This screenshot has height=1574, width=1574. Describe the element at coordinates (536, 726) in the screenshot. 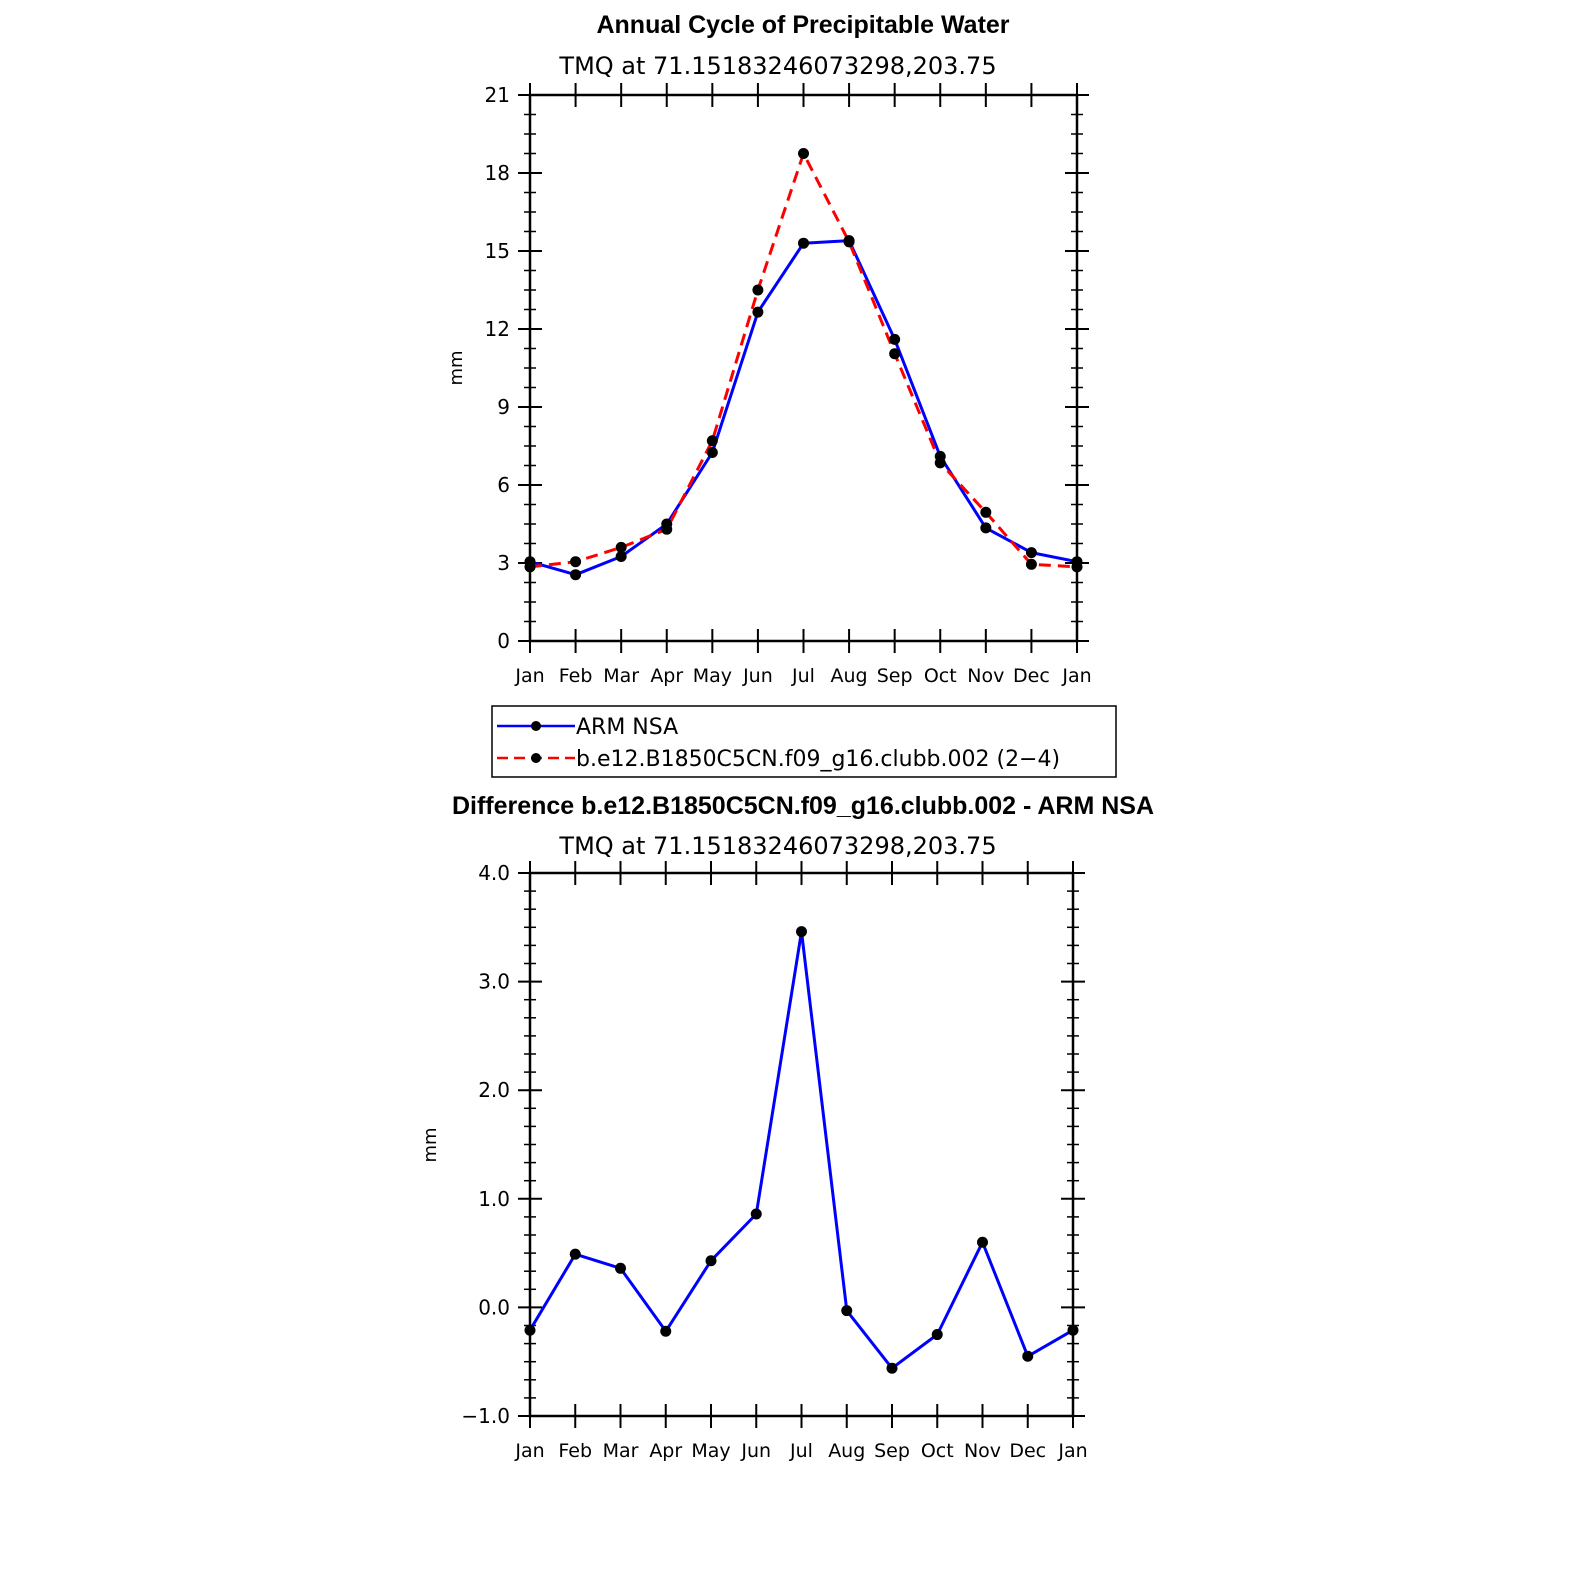

I see `legend-marker-arm-nsa` at that location.